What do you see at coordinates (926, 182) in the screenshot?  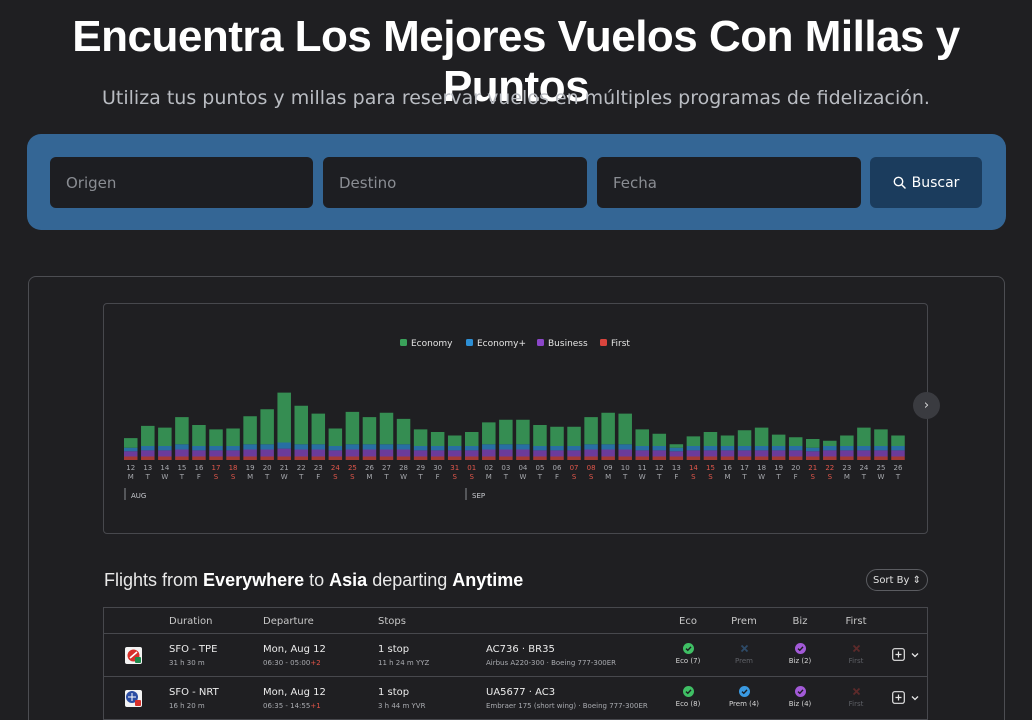 I see `search-button: Buscar` at bounding box center [926, 182].